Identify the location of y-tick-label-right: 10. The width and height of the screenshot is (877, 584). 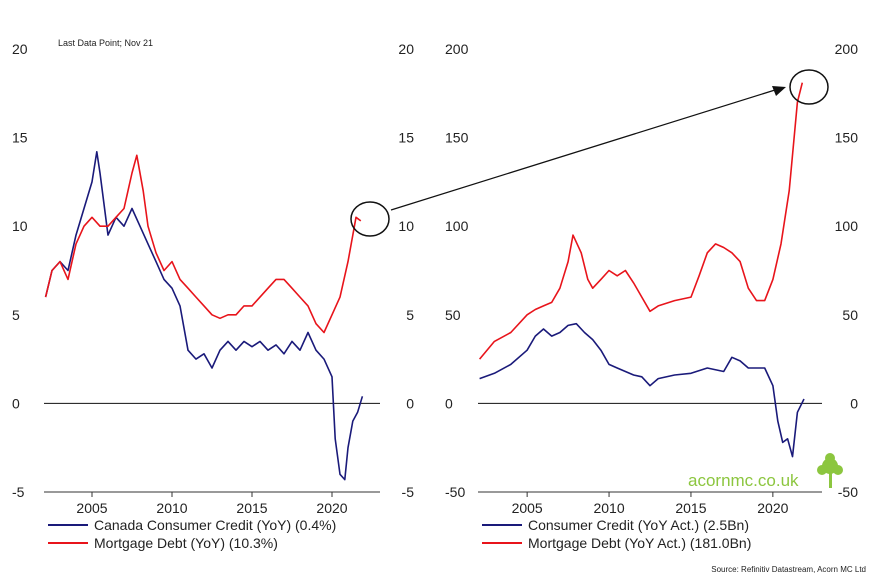
(406, 226).